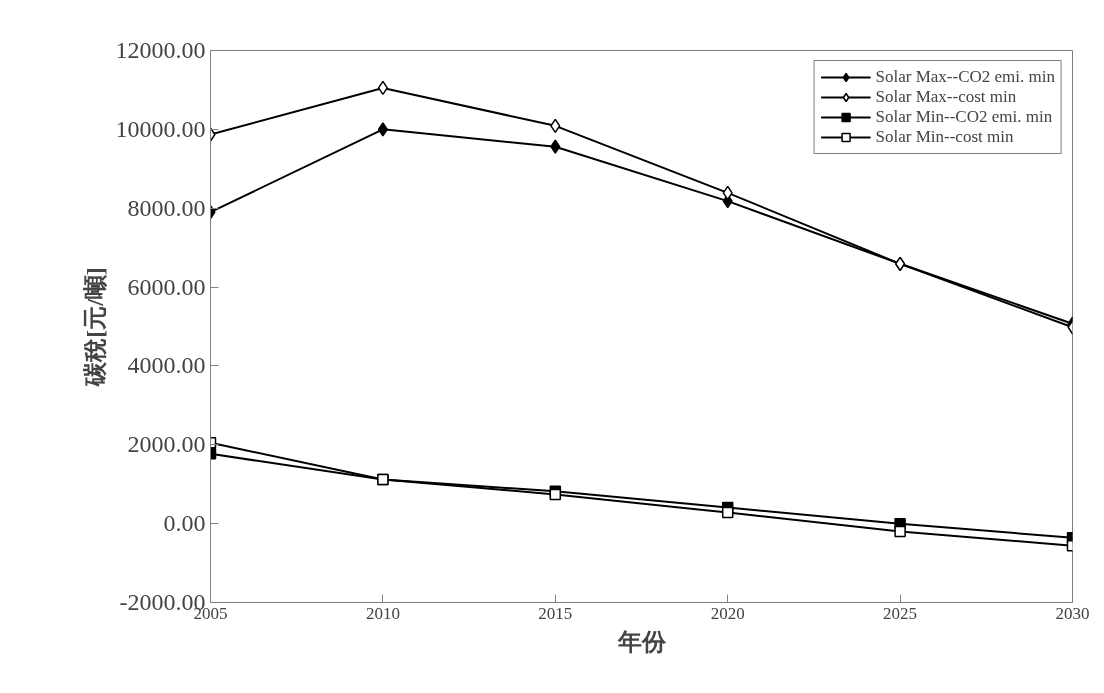  Describe the element at coordinates (94, 327) in the screenshot. I see `y-axis-title: 碳稅[元/噸]` at that location.